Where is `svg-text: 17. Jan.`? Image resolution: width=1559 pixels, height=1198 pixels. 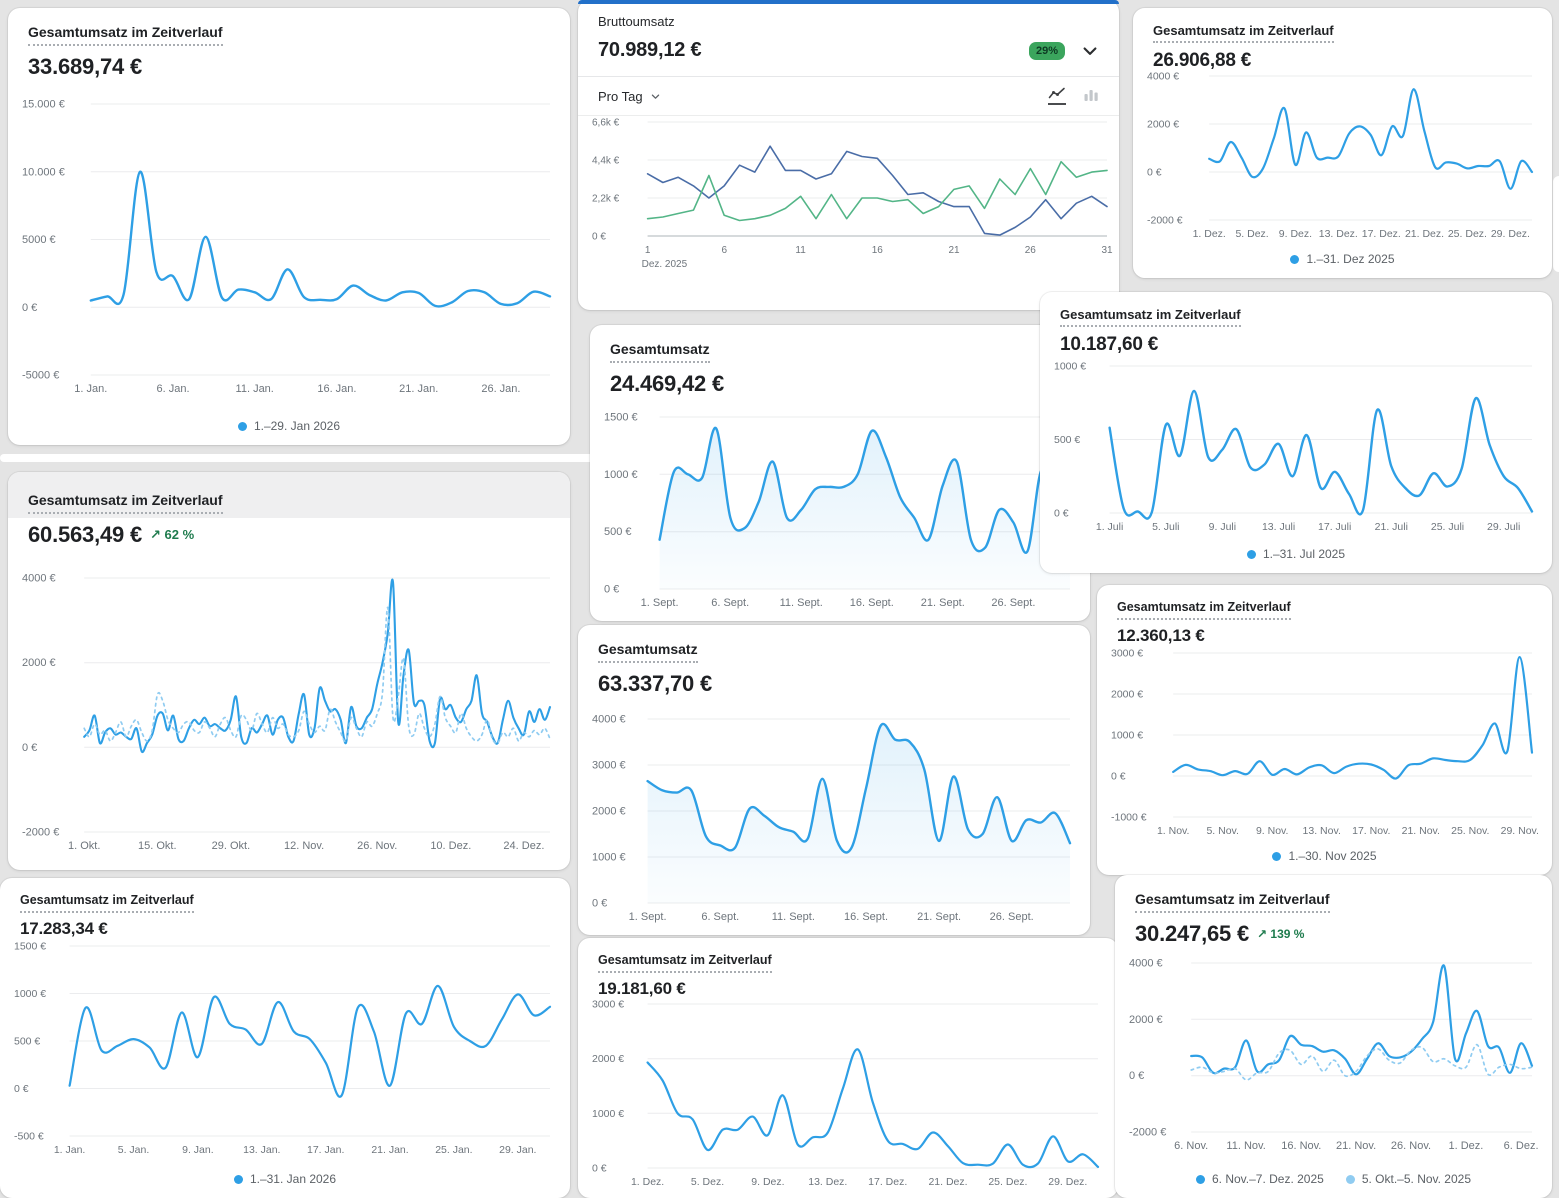
svg-text: 17. Jan. is located at coordinates (325, 1150).